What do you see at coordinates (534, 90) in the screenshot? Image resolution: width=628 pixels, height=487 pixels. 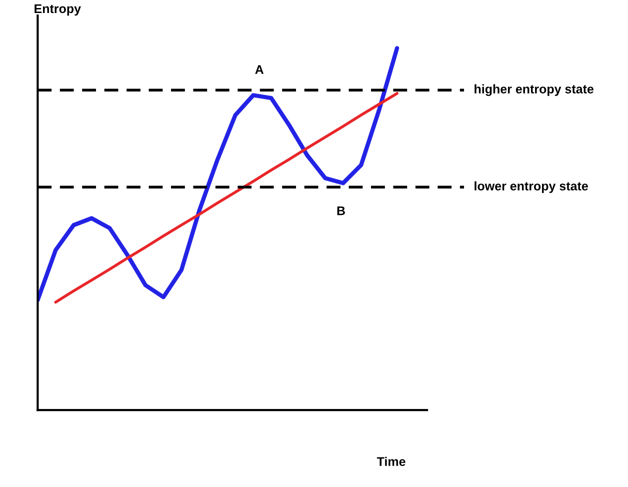 I see `ref-line-label: higher entropy state` at bounding box center [534, 90].